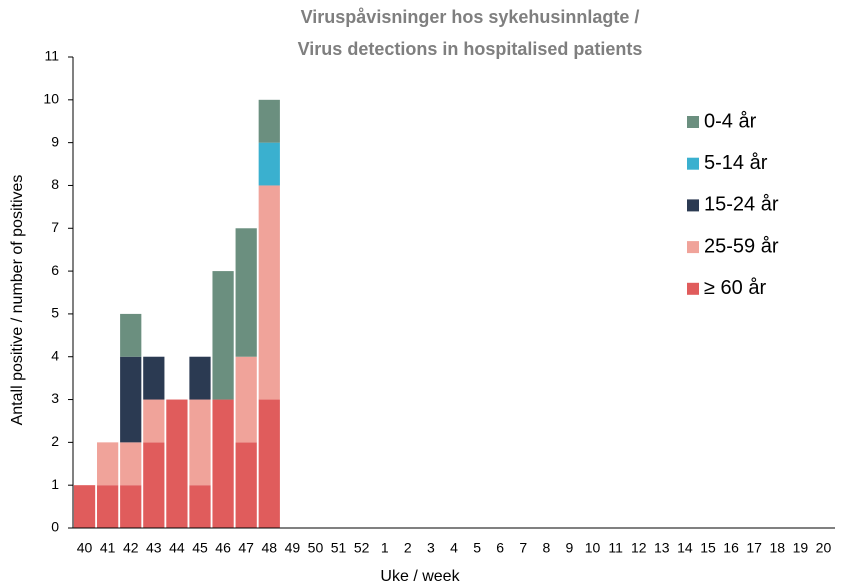 The image size is (843, 587). Describe the element at coordinates (154, 548) in the screenshot. I see `x-tick-label: 43` at that location.